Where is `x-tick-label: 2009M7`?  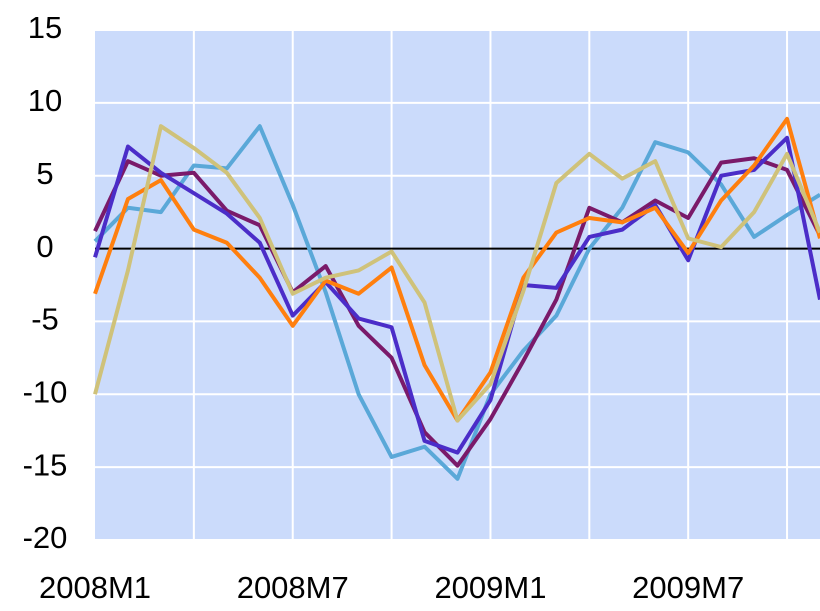 x-tick-label: 2009M7 is located at coordinates (688, 587).